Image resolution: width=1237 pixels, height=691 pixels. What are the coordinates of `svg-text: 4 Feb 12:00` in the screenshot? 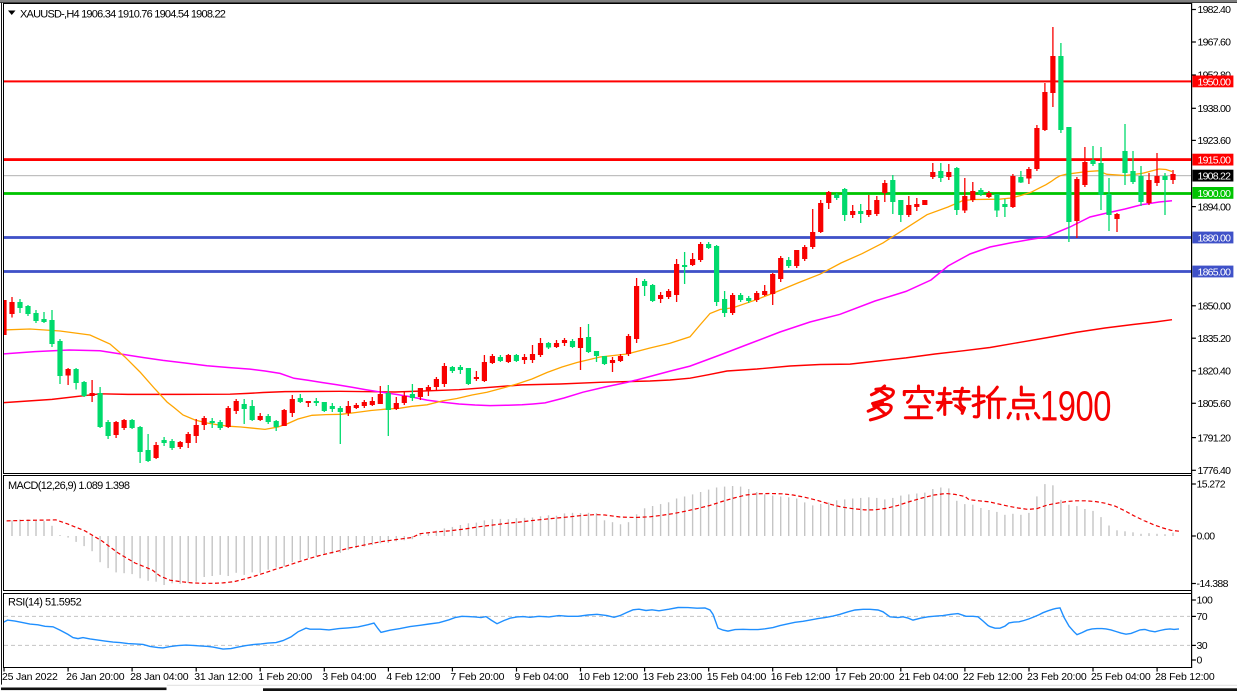 It's located at (413, 677).